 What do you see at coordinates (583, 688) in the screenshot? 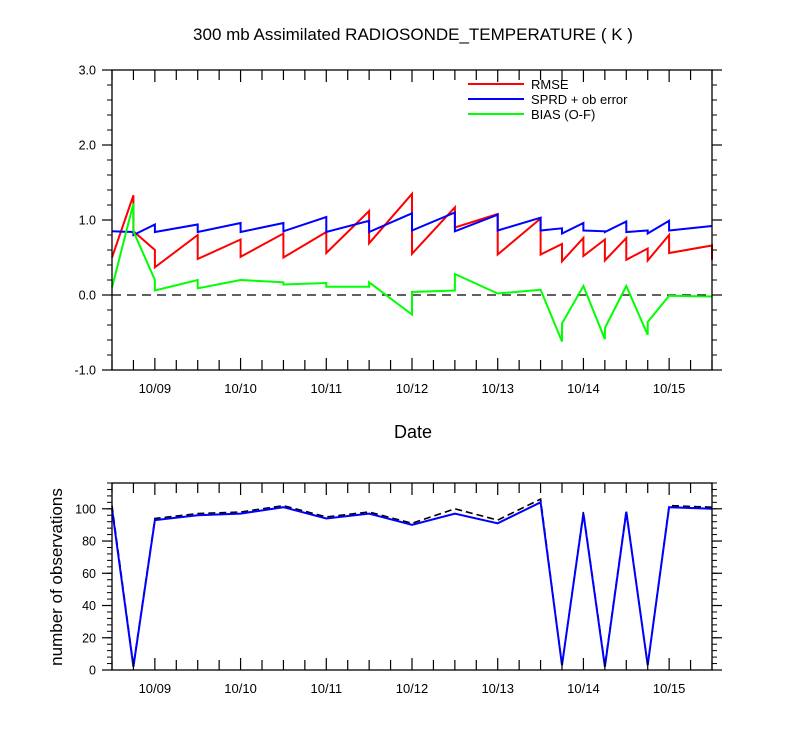
I see `bottom-x-tick-label: 10/14` at bounding box center [583, 688].